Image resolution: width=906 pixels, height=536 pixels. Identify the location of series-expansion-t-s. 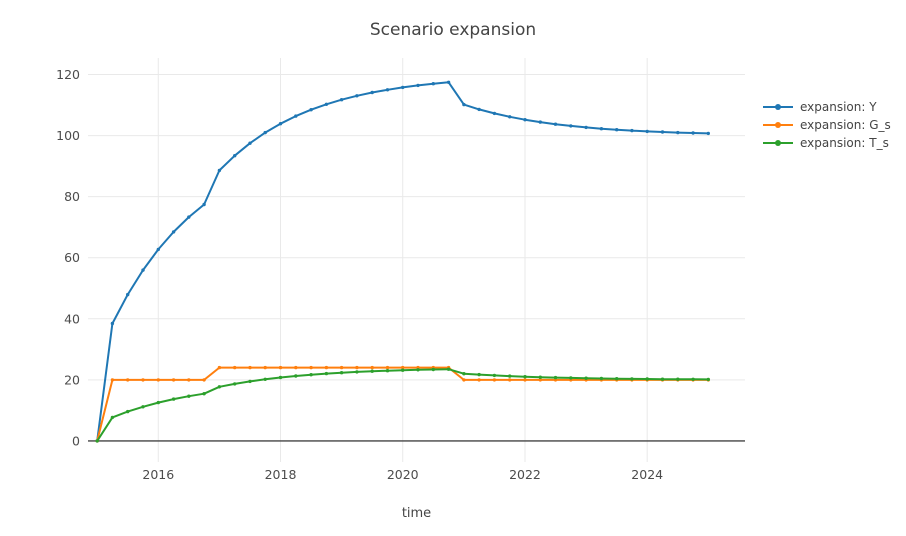
(403, 405).